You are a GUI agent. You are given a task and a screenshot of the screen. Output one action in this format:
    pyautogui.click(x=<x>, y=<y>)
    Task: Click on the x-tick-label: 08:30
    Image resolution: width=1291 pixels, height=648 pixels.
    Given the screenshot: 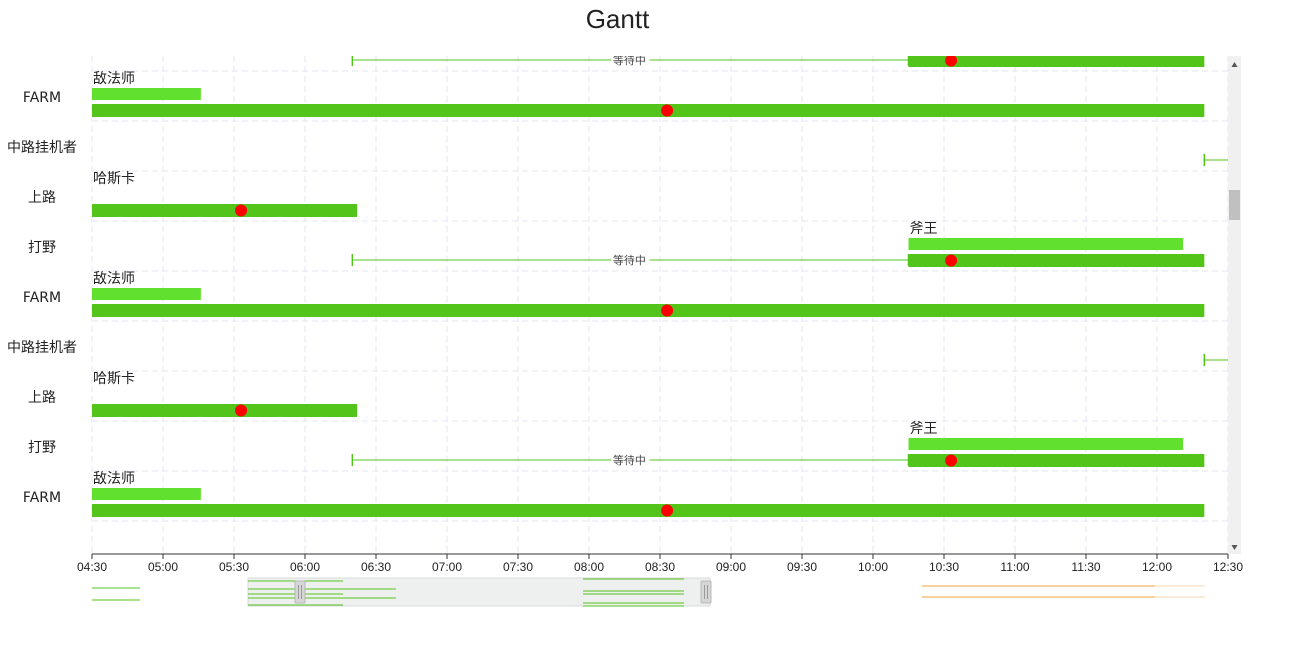 What is the action you would take?
    pyautogui.click(x=660, y=567)
    